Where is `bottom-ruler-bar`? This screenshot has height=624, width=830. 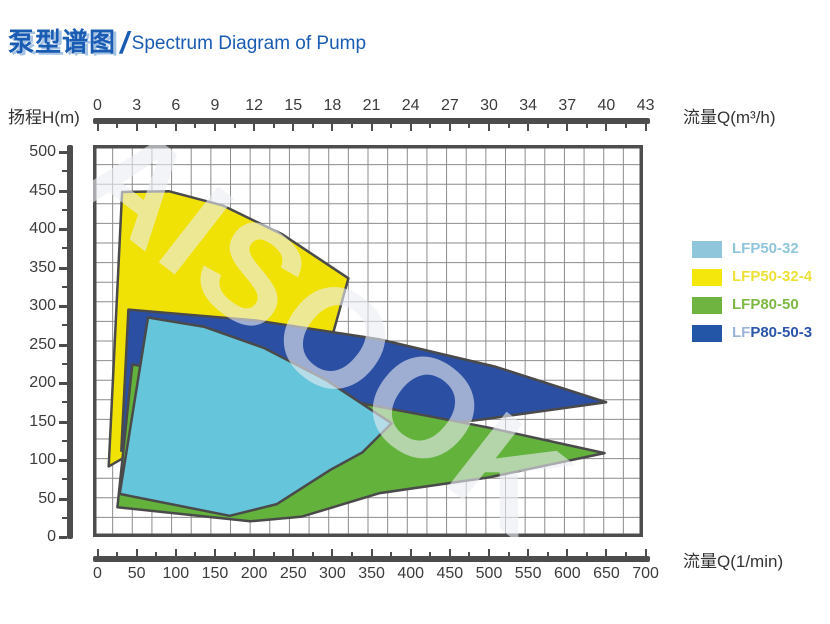 bottom-ruler-bar is located at coordinates (371, 559).